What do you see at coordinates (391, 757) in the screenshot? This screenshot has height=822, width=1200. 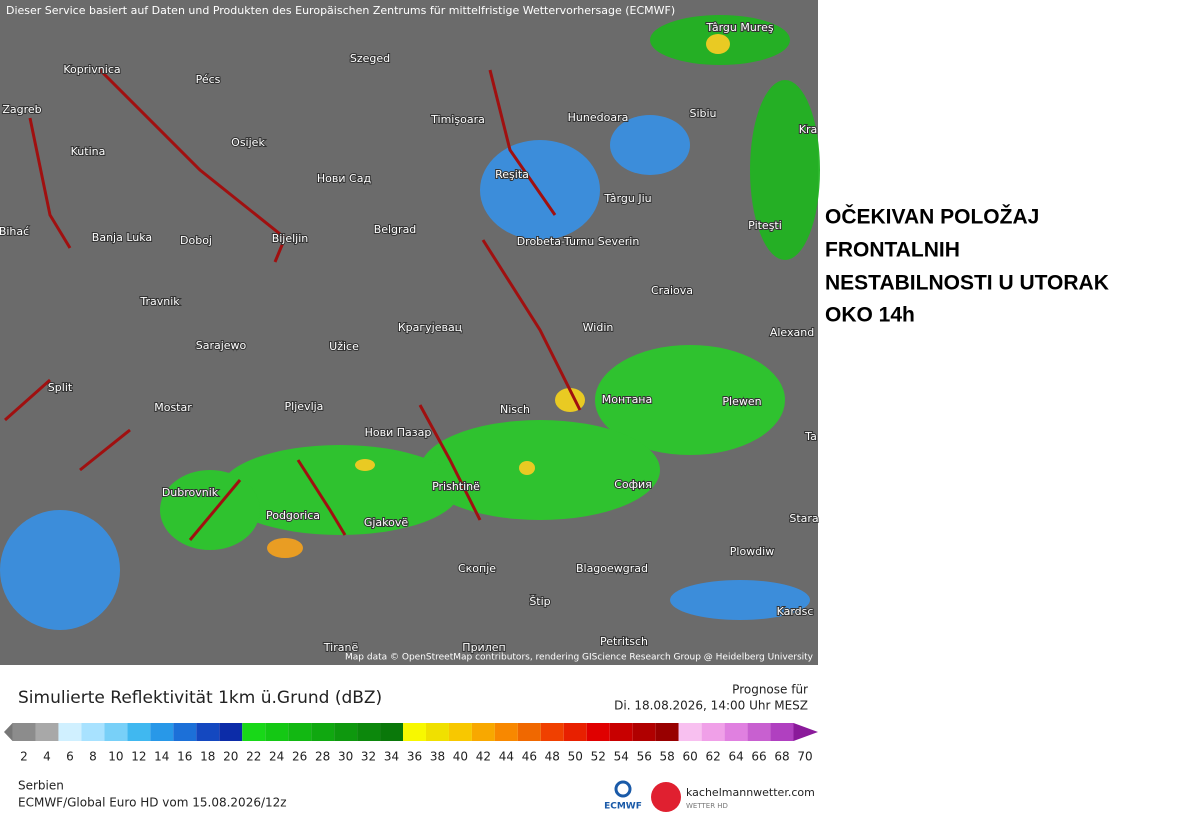 I see `colorbar-tick: 34` at bounding box center [391, 757].